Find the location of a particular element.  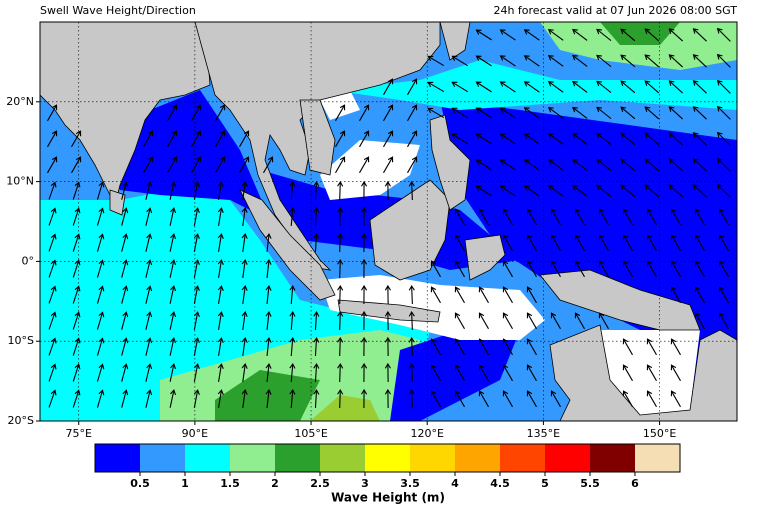

colorbar-tick-label: 3 is located at coordinates (365, 483).